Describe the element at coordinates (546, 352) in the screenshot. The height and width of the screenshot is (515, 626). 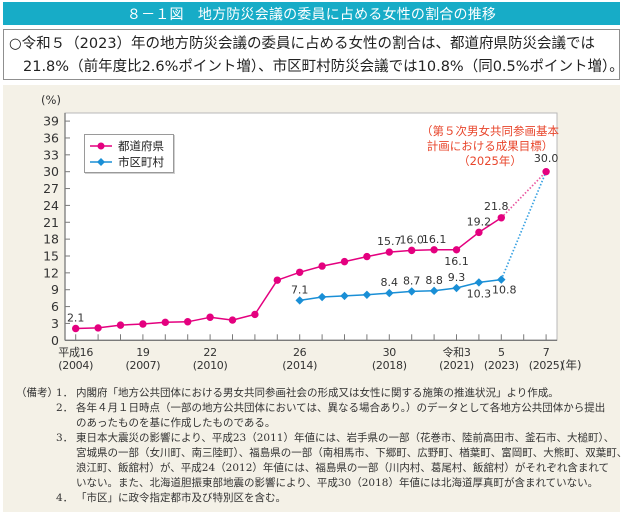
I see `x-tick-label-era: 7` at that location.